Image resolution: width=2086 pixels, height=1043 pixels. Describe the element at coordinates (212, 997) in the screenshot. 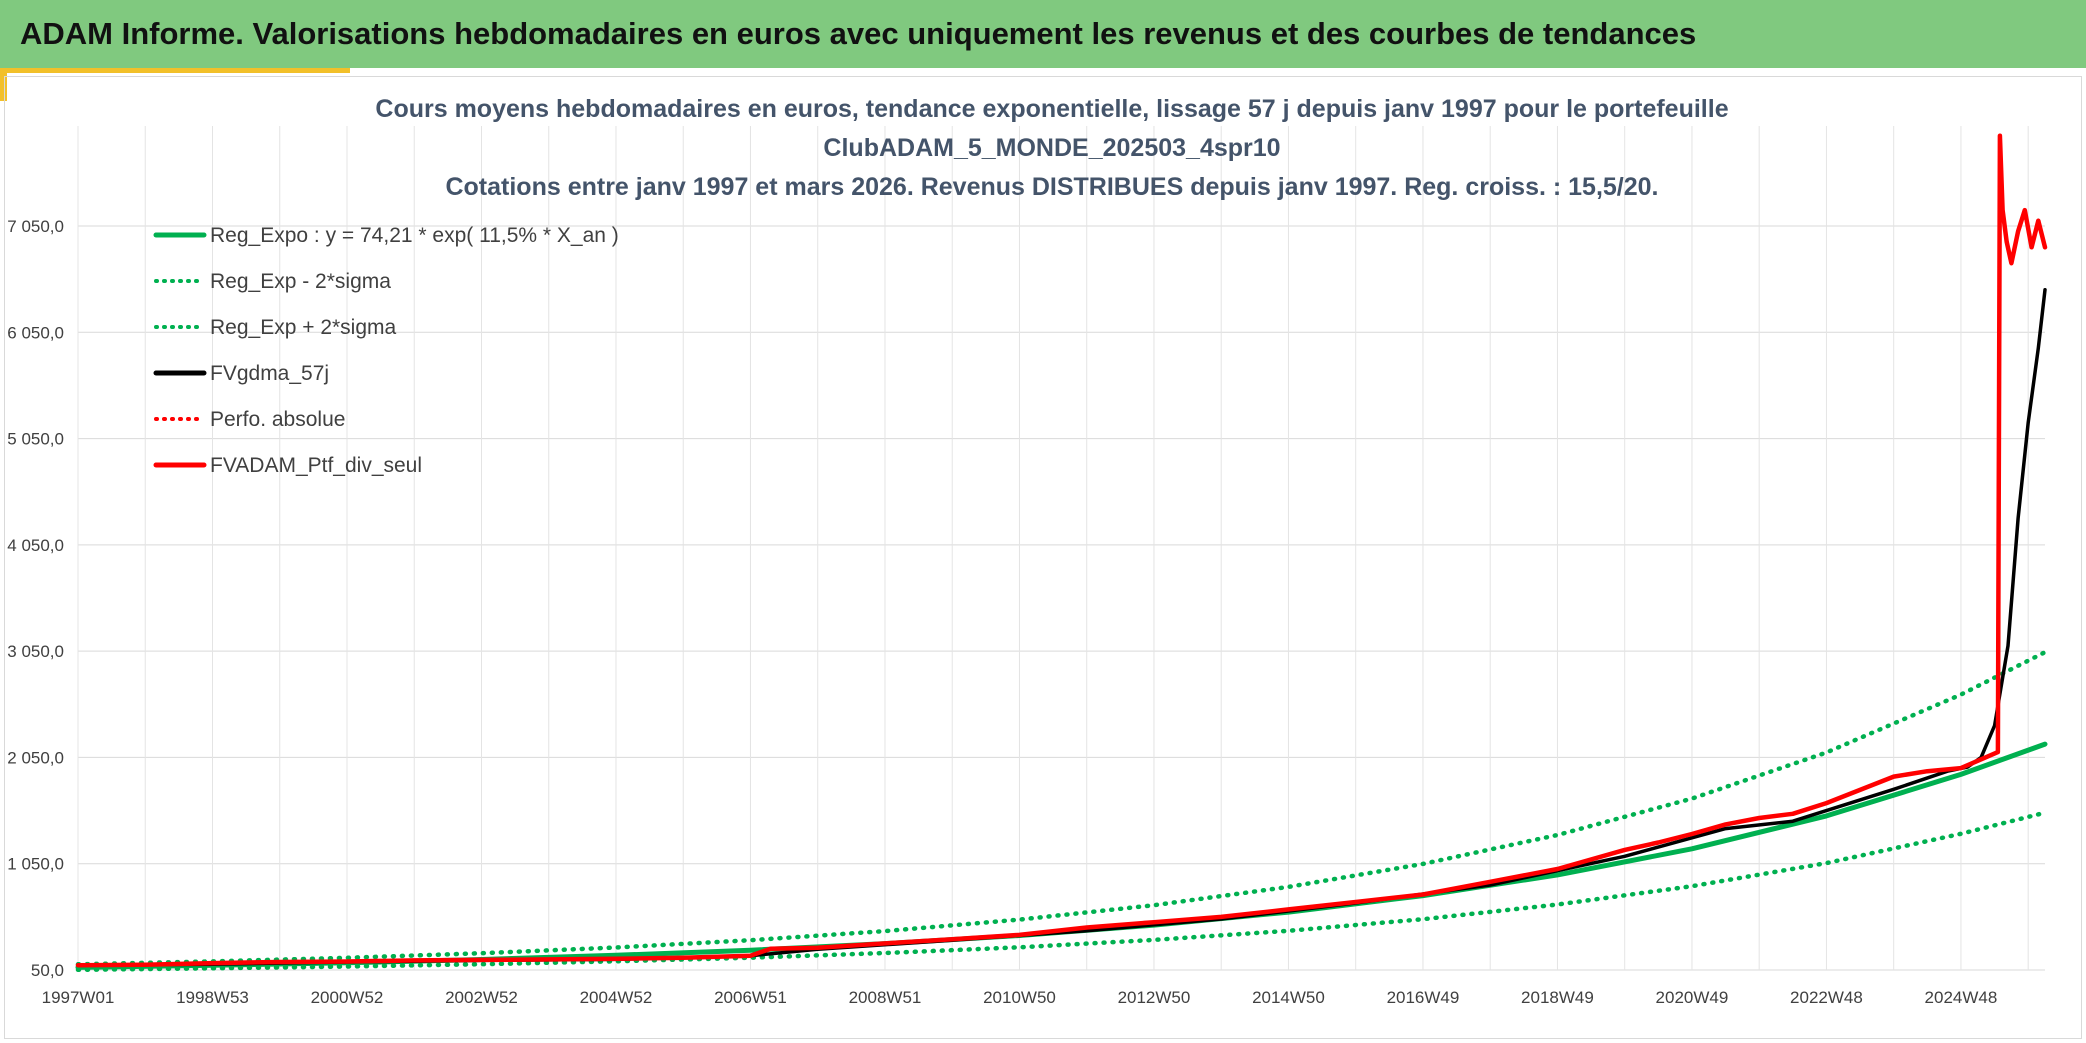

I see `x-tick-label: 1998W53` at that location.